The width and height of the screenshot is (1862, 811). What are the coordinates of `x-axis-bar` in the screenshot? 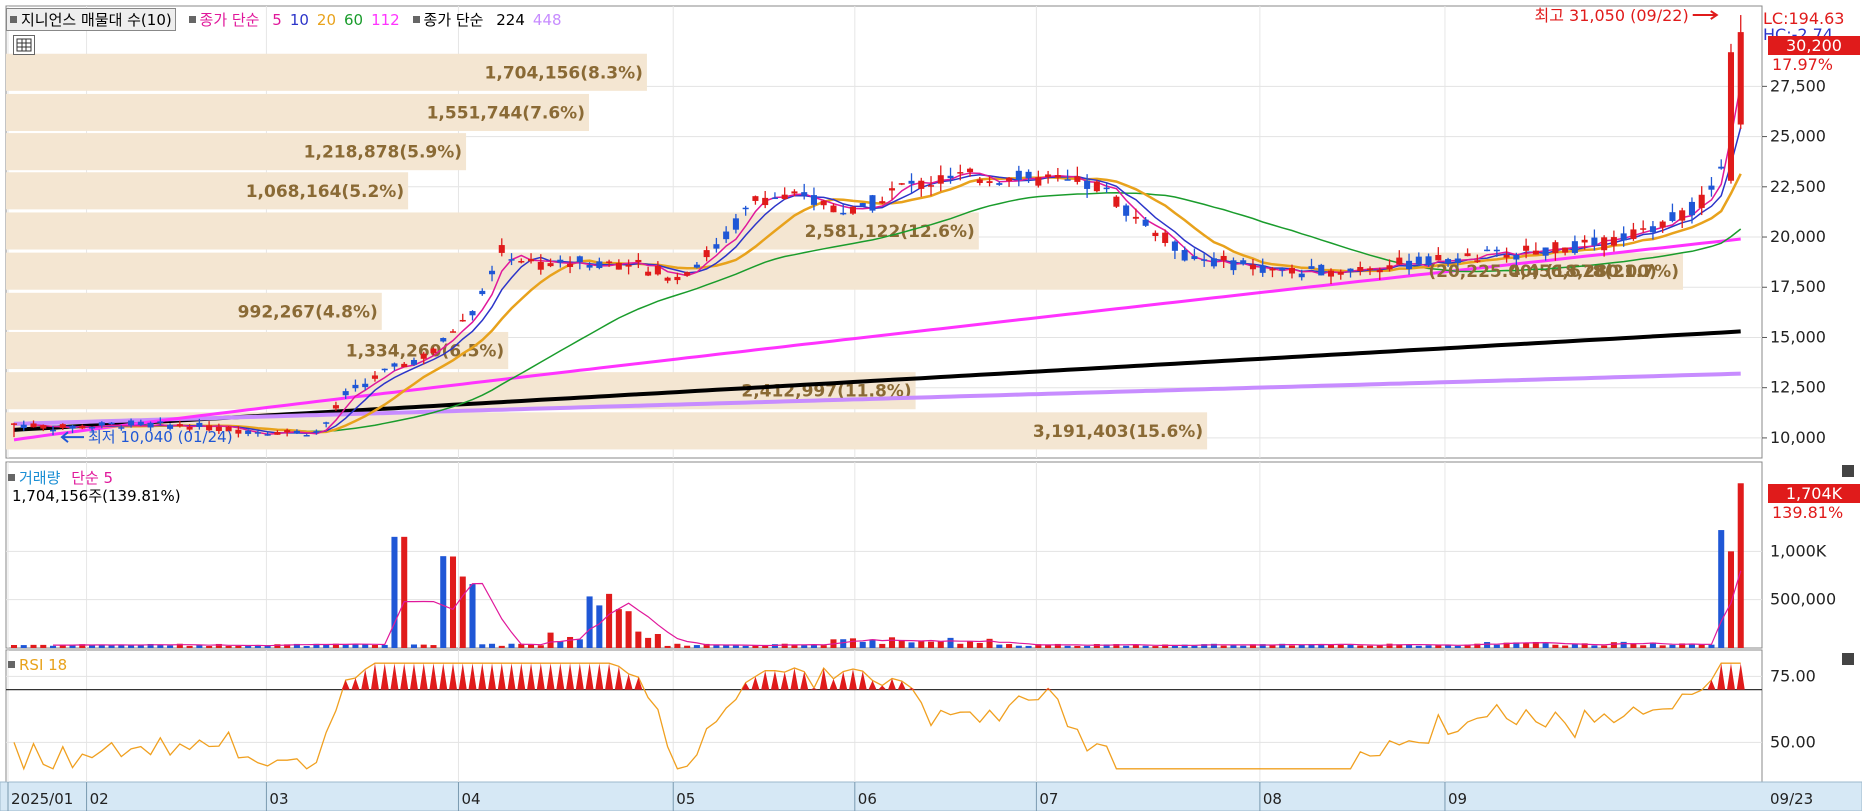 It's located at (931, 796).